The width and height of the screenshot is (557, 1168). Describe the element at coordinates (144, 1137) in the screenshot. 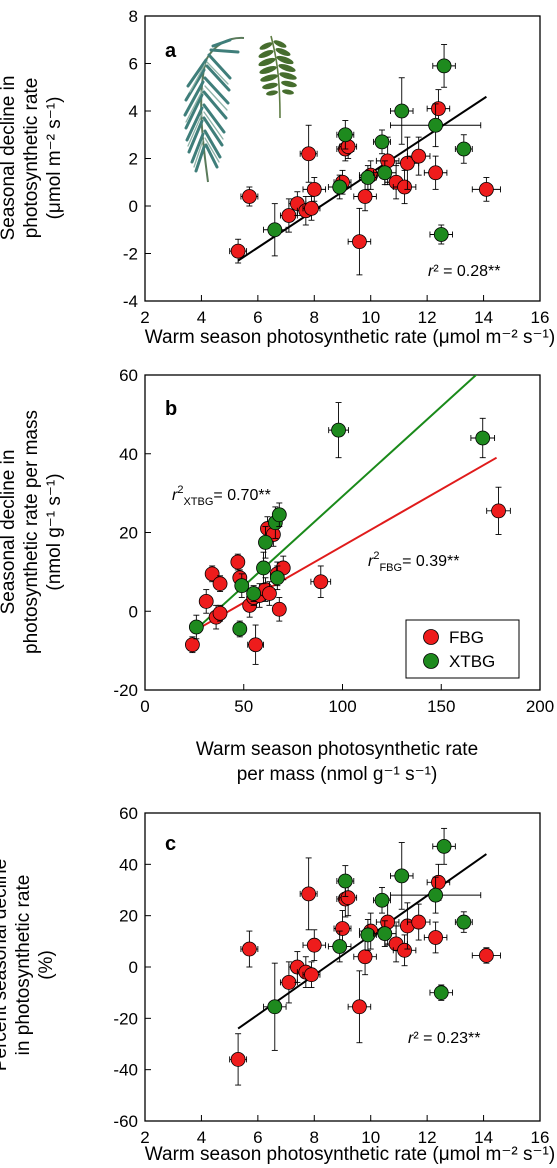

I see `x-tick-label: 2` at that location.